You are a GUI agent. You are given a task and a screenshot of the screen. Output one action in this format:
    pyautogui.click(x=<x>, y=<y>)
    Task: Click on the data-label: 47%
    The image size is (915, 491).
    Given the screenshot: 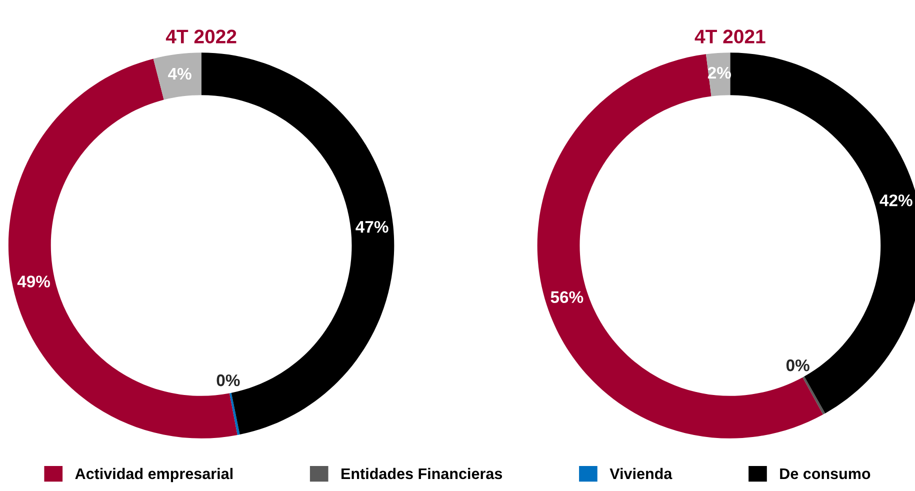 What is the action you would take?
    pyautogui.click(x=372, y=226)
    